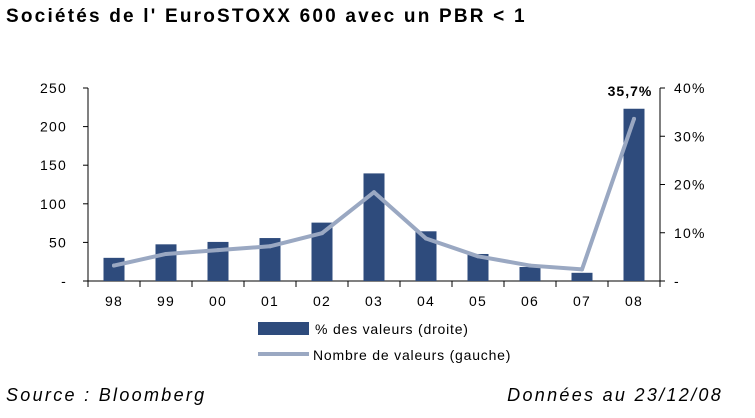 Image resolution: width=755 pixels, height=418 pixels. Describe the element at coordinates (53, 165) in the screenshot. I see `left-tick-label: 150` at that location.